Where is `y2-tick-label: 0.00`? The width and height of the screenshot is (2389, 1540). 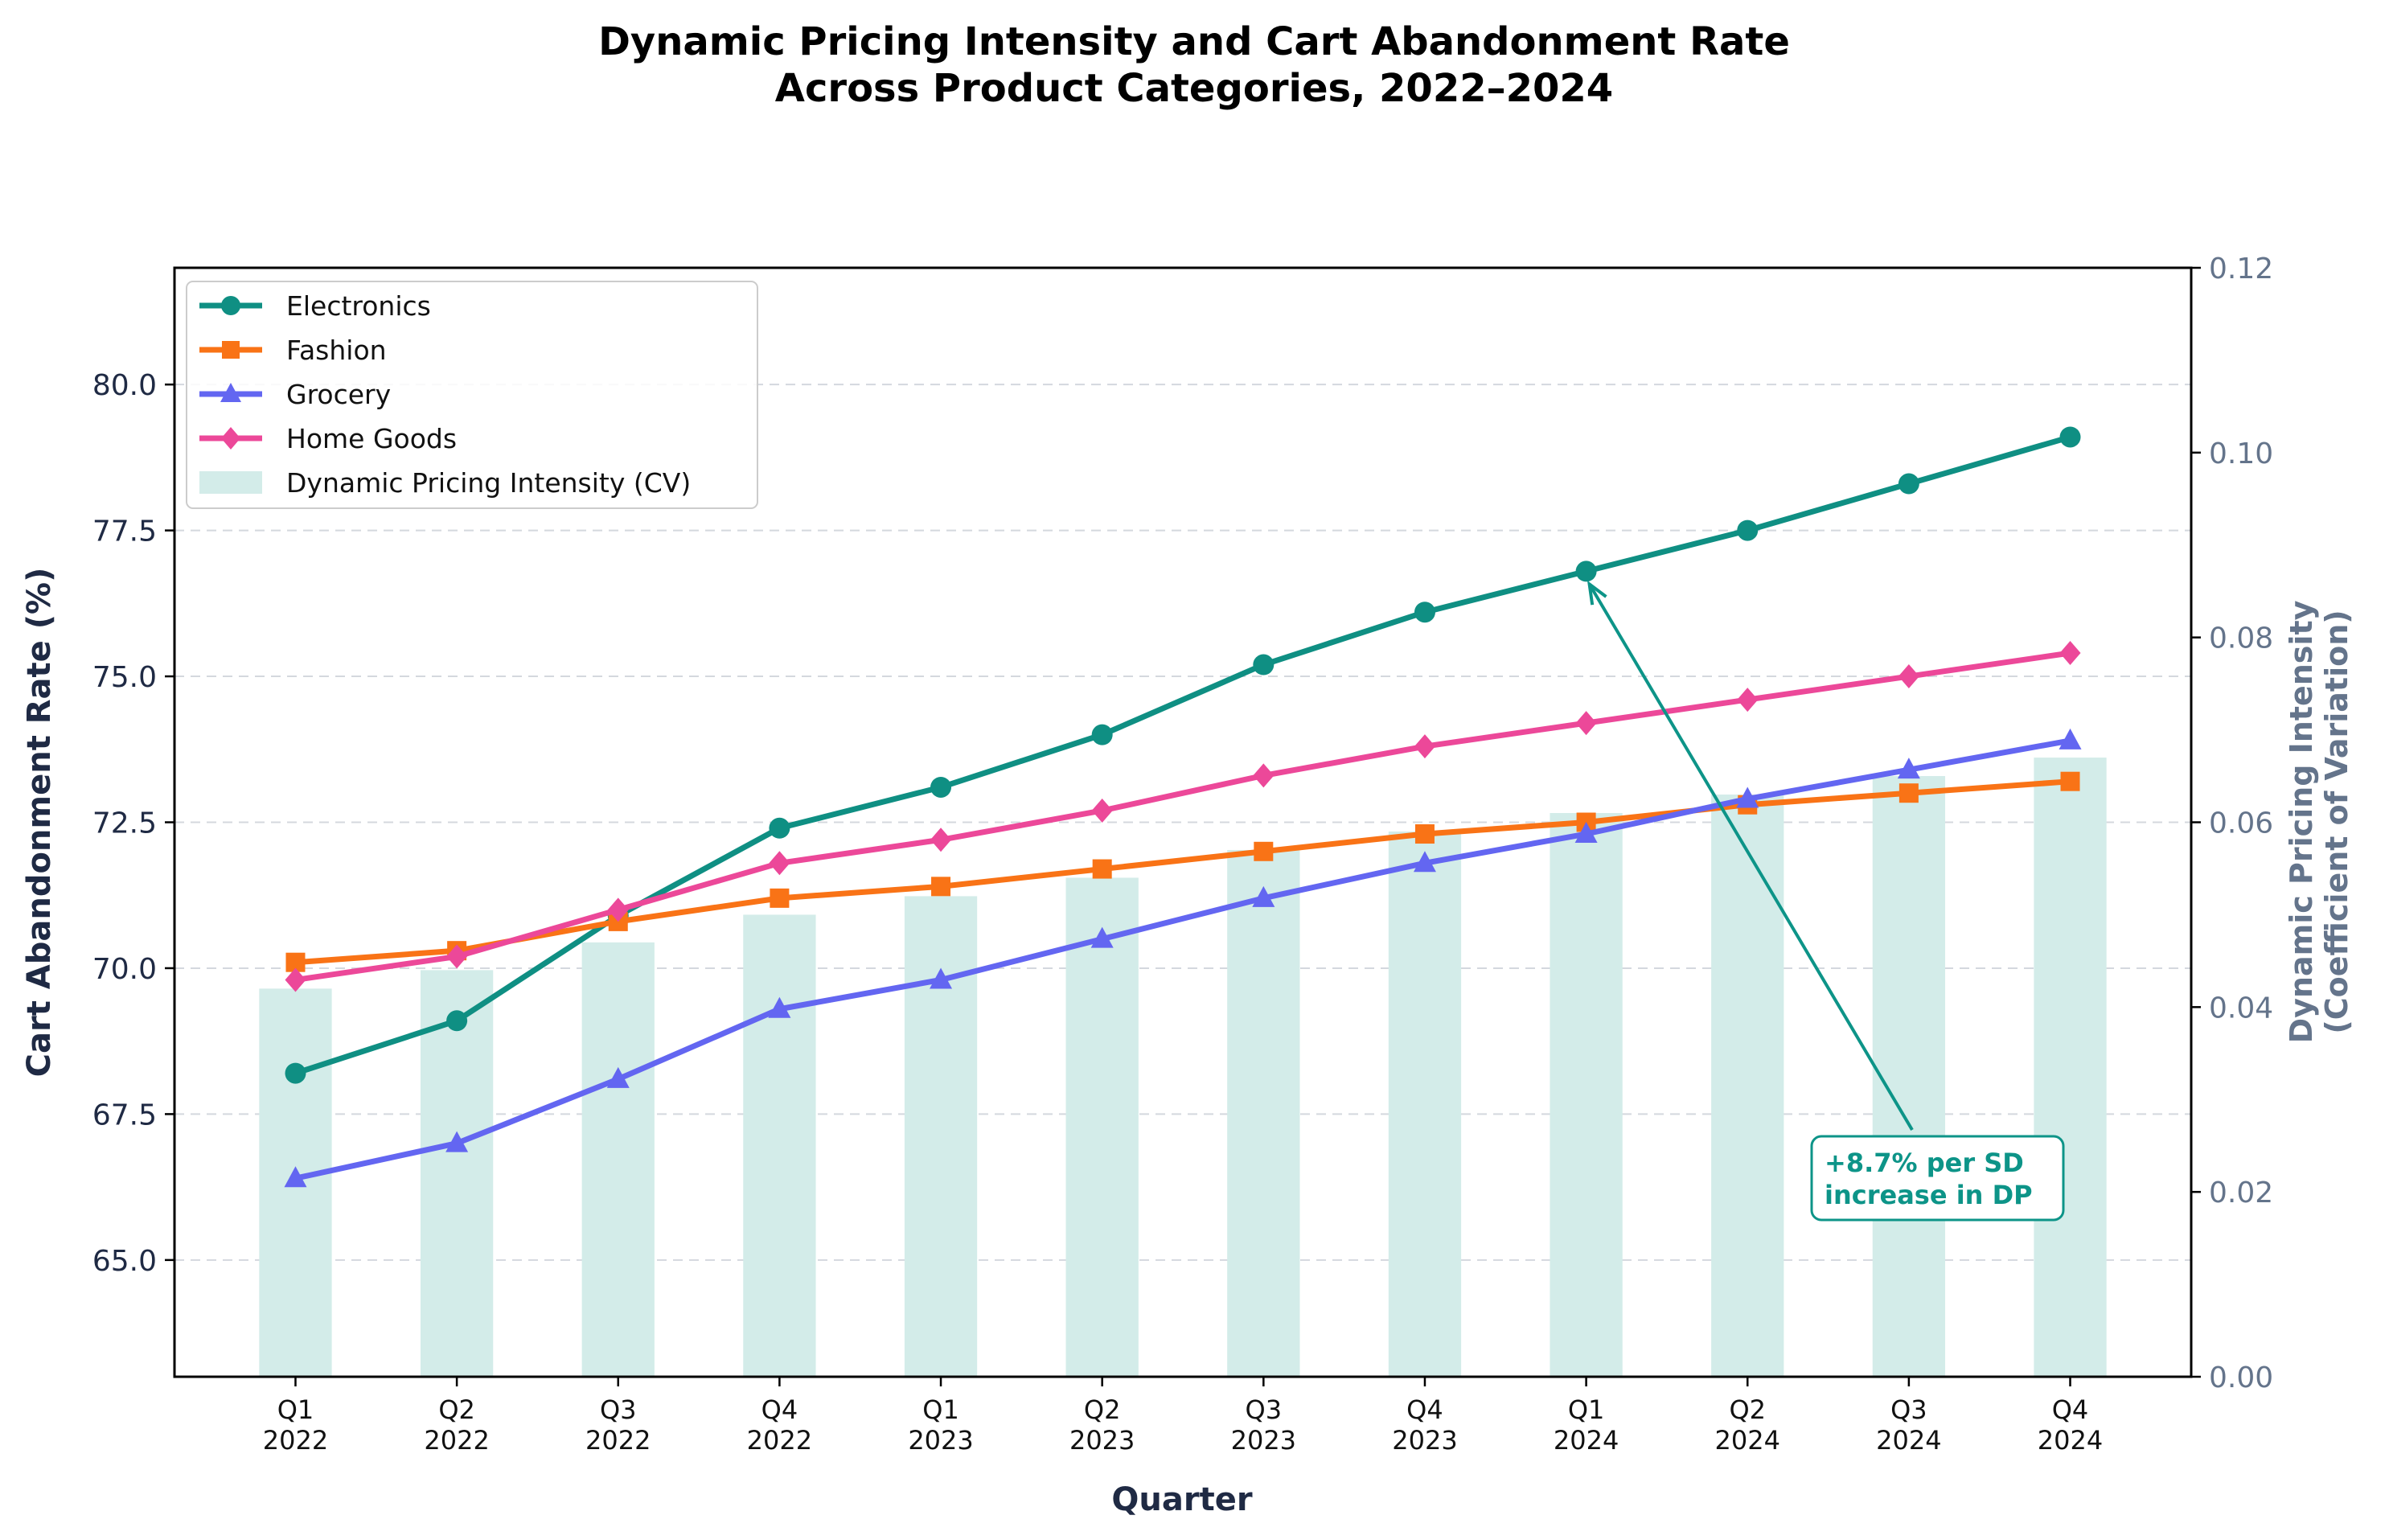
y2-tick-label: 0.00 is located at coordinates (2241, 1377).